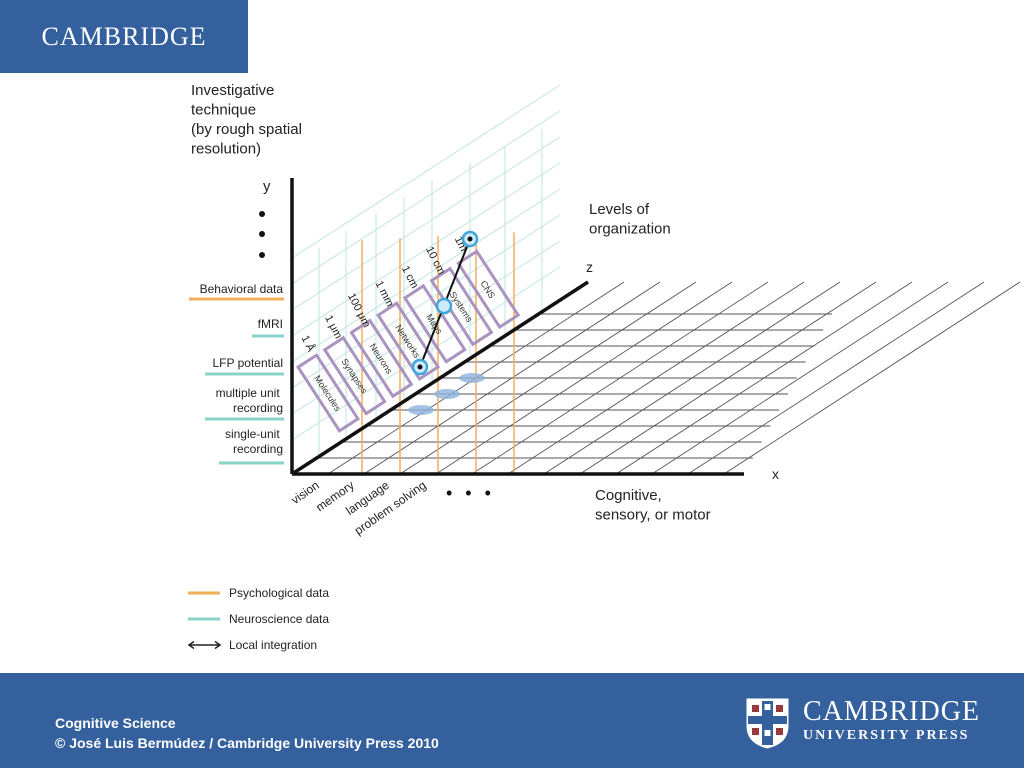 The width and height of the screenshot is (1024, 768). I want to click on level-label: Synapses, so click(354, 376).